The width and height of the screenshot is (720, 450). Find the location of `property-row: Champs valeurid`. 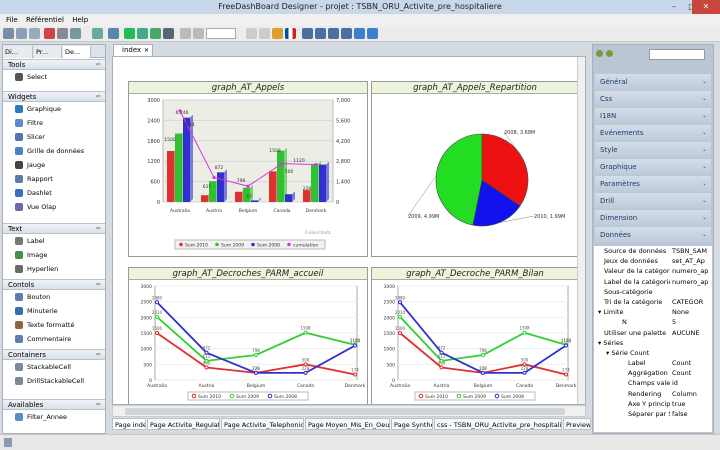

property-row: Champs valeurid is located at coordinates (653, 383).